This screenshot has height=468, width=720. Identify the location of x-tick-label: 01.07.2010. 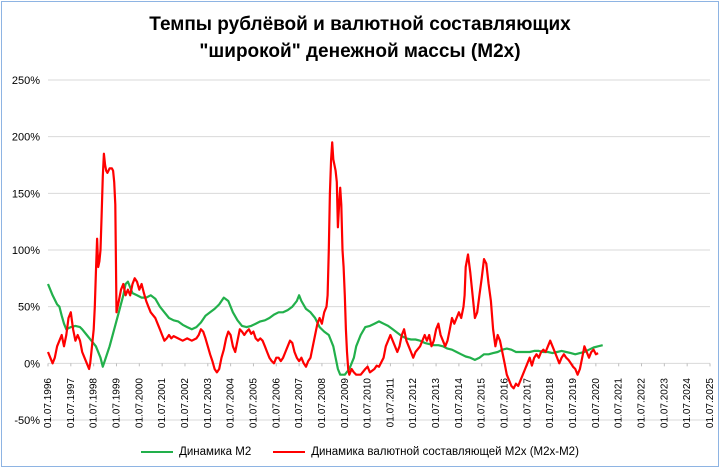
(368, 403).